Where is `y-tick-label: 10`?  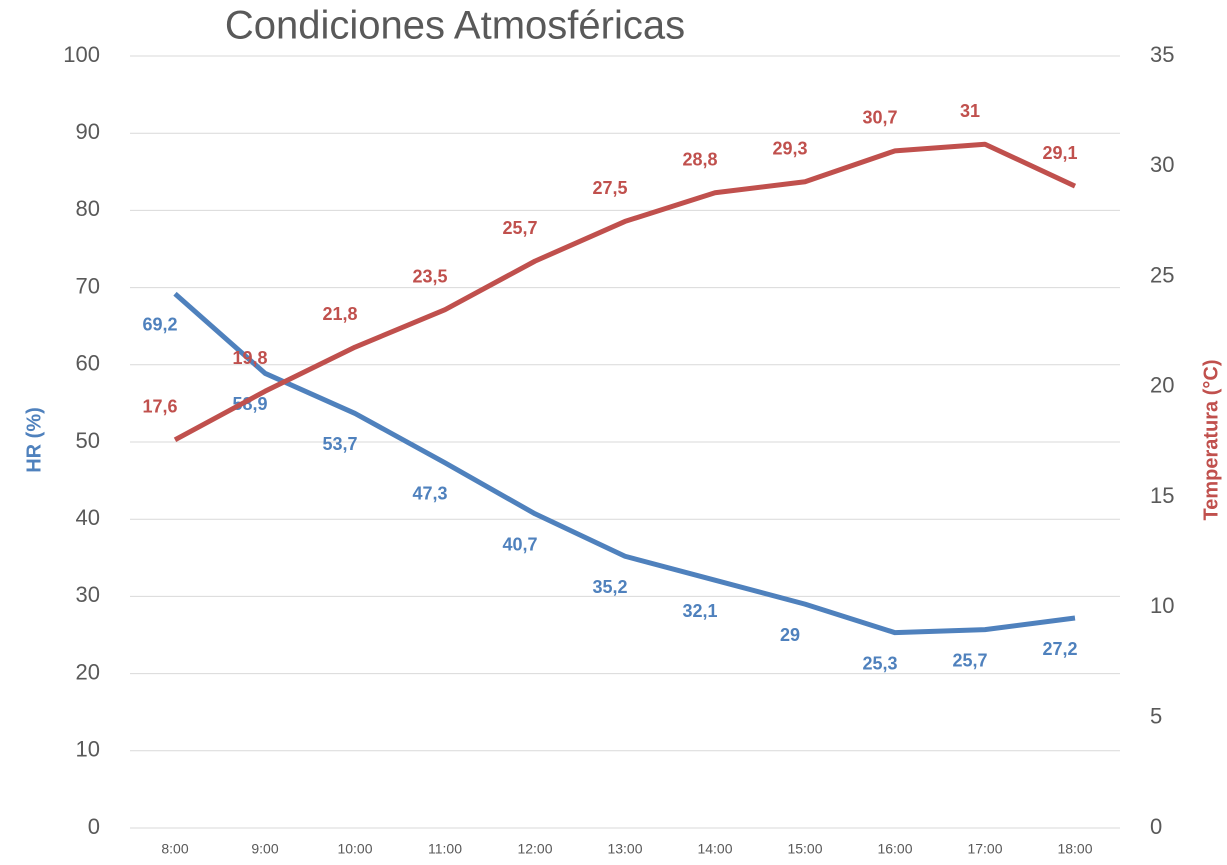 y-tick-label: 10 is located at coordinates (88, 749).